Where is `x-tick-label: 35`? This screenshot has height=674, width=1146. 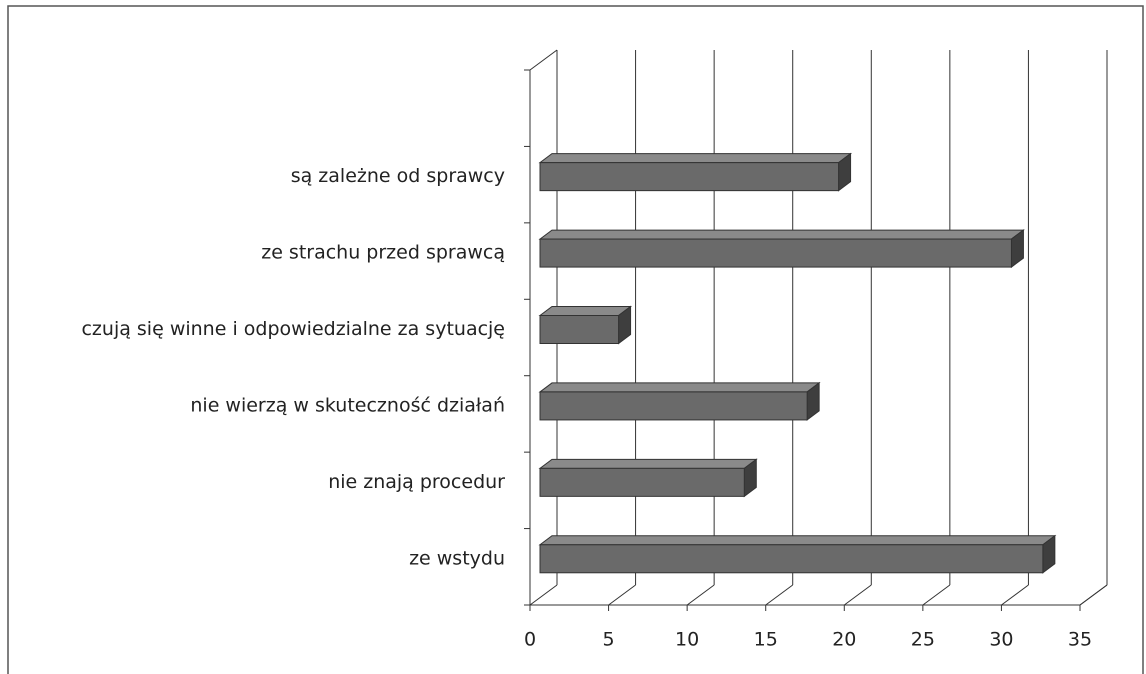
x-tick-label: 35 is located at coordinates (1080, 640).